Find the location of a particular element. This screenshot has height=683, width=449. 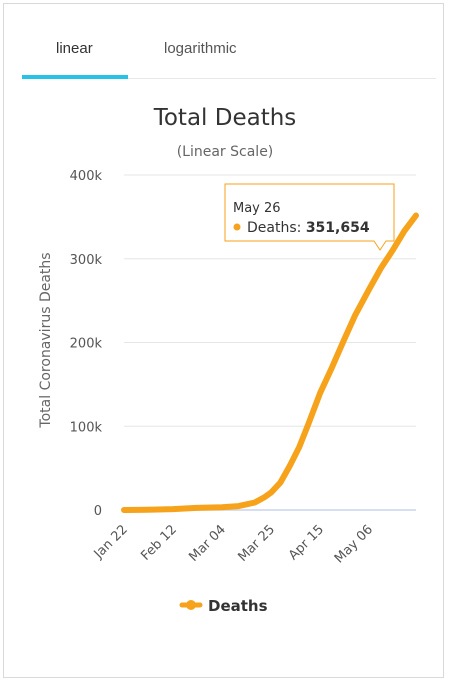

y-axis-ticks: 0 100k 200k 300k 400k is located at coordinates (86, 344).